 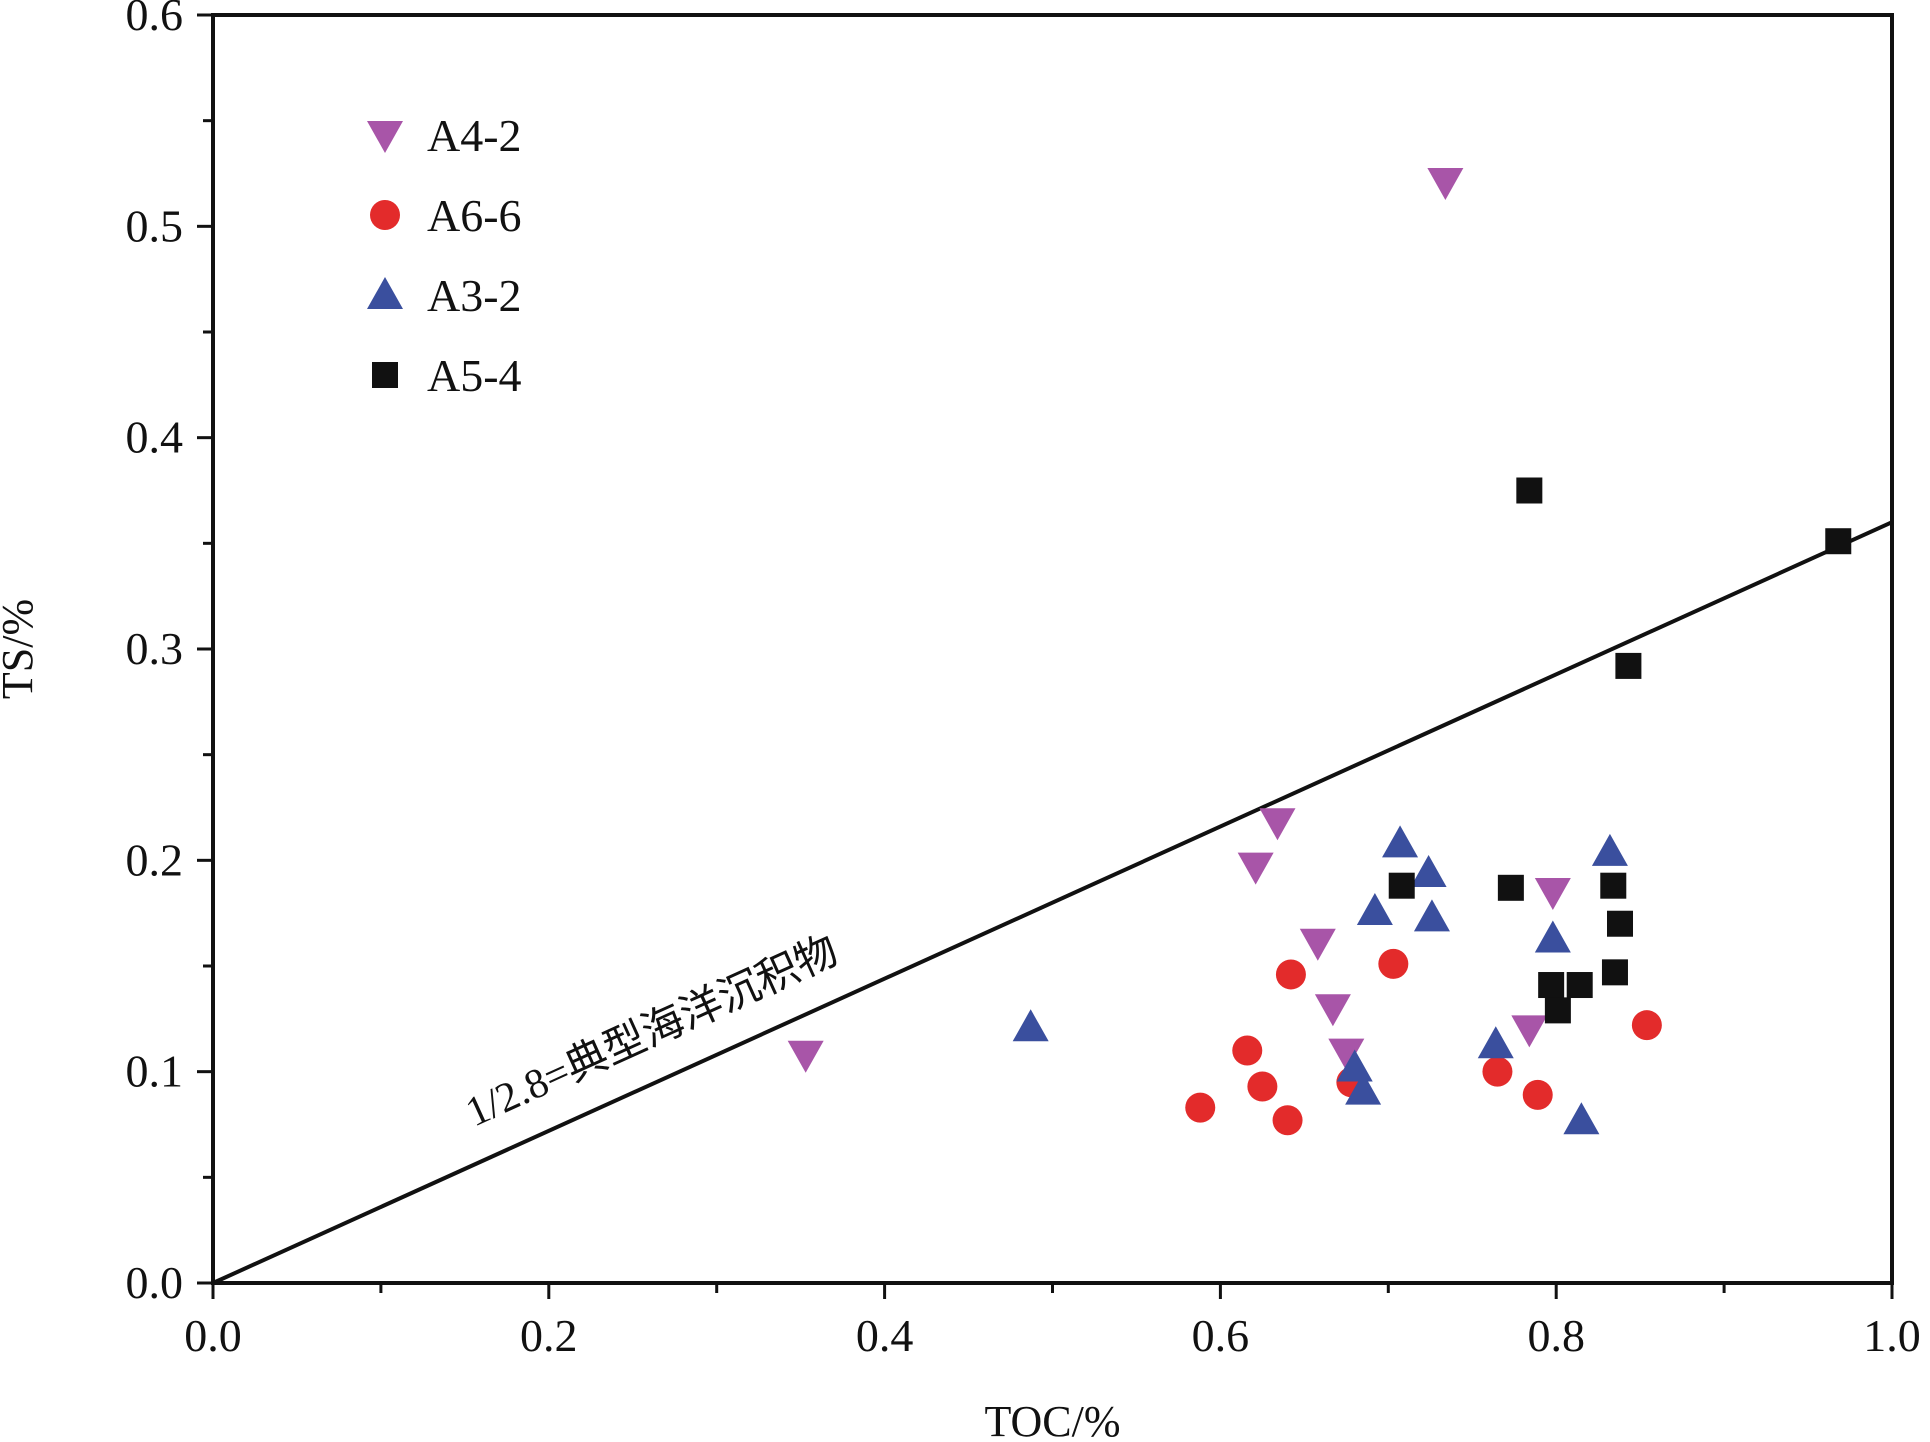 I want to click on legend-label: A5-4, so click(x=474, y=375).